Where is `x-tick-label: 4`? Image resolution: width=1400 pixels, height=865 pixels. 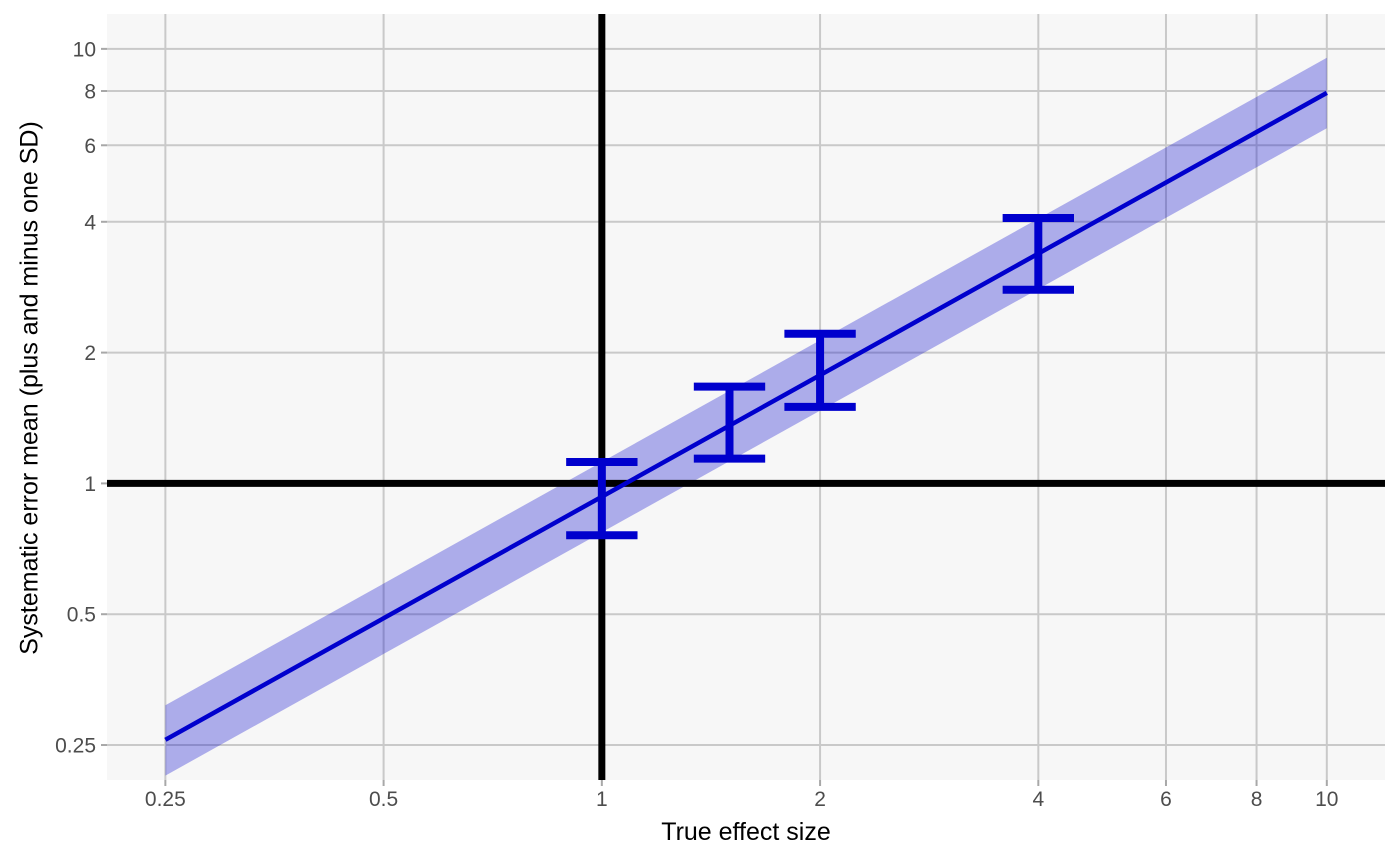
x-tick-label: 4 is located at coordinates (1038, 799).